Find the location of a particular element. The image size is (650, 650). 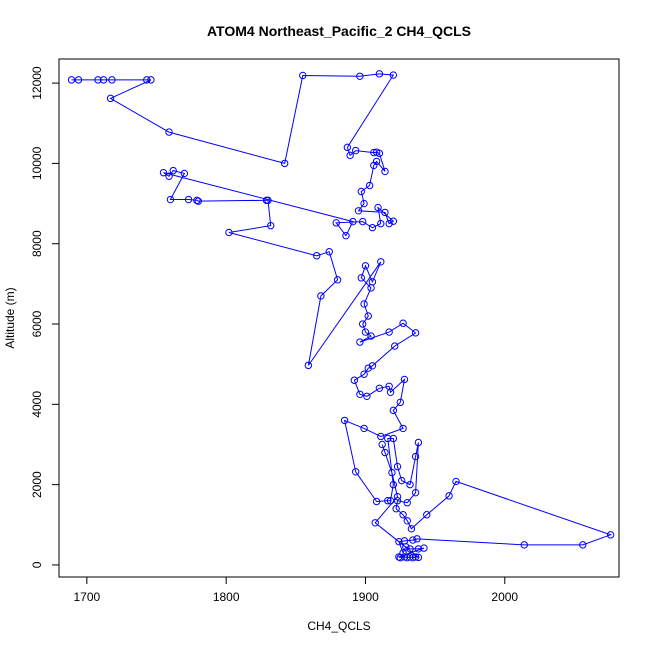

y-axis: 0 2000 4000 6000 8000 10000 12000 is located at coordinates (45, 317).